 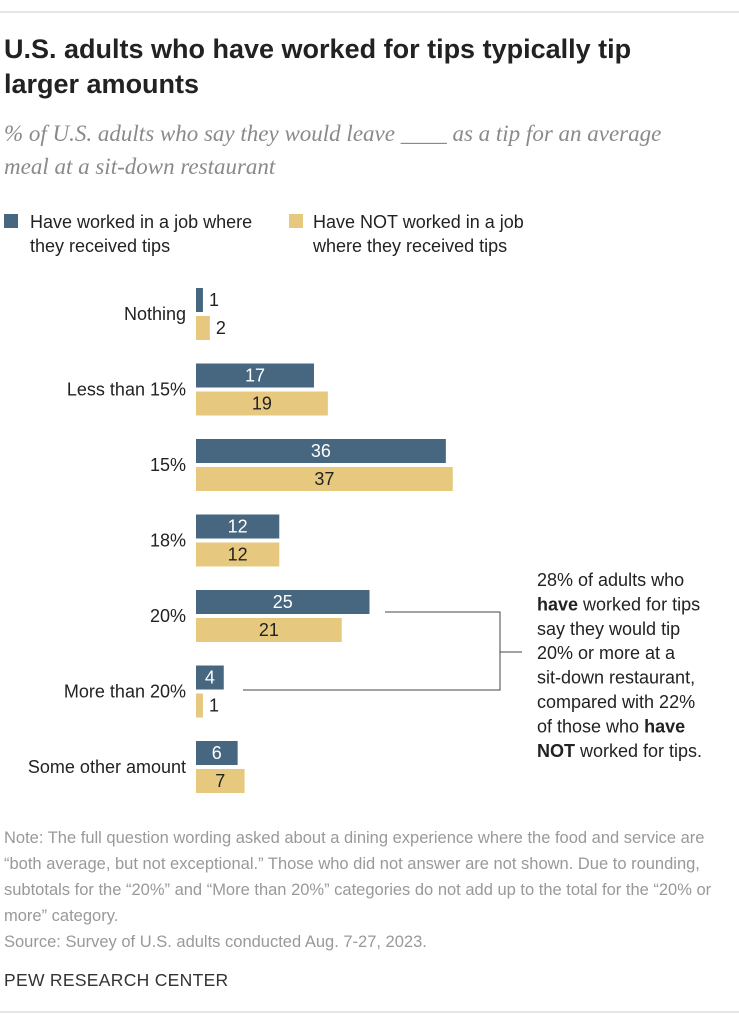 I want to click on value-label: 19, so click(x=262, y=403).